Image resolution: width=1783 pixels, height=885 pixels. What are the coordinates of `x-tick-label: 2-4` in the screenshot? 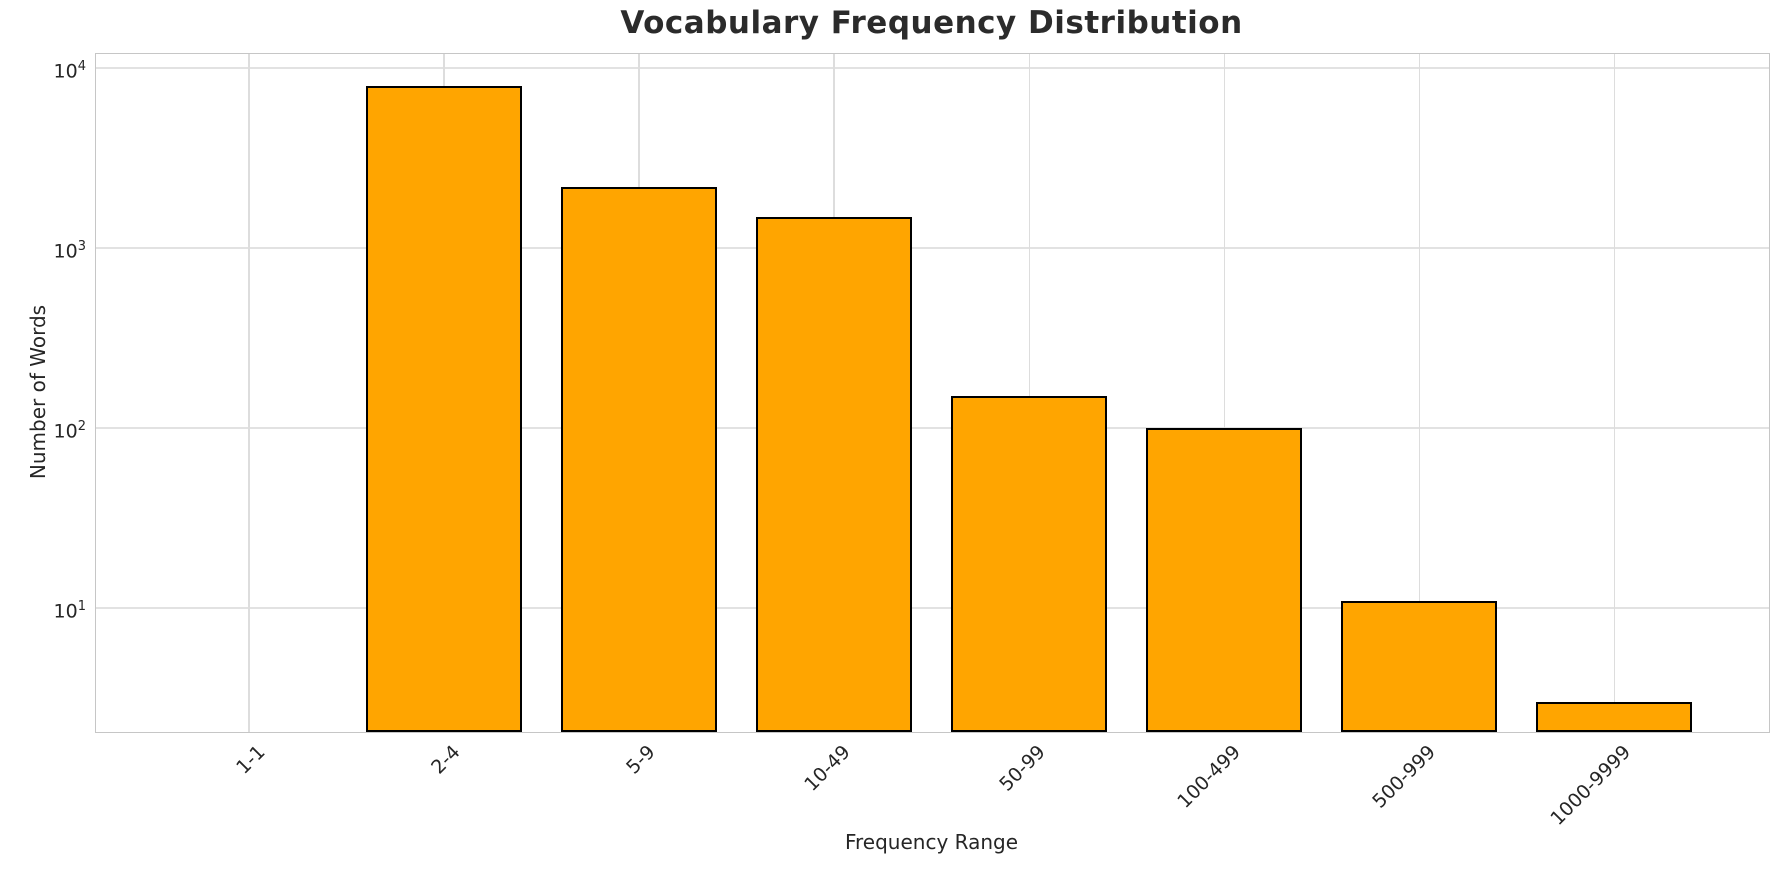 It's located at (446, 760).